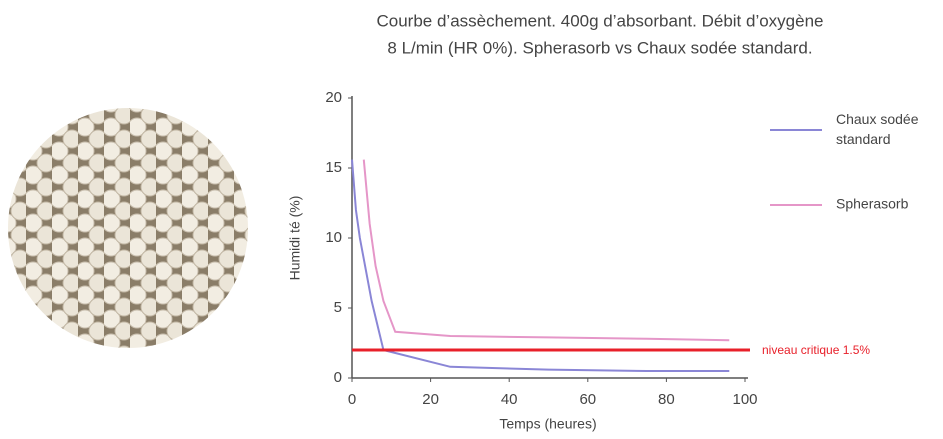 This screenshot has width=943, height=439. I want to click on granules-photo, so click(128, 228).